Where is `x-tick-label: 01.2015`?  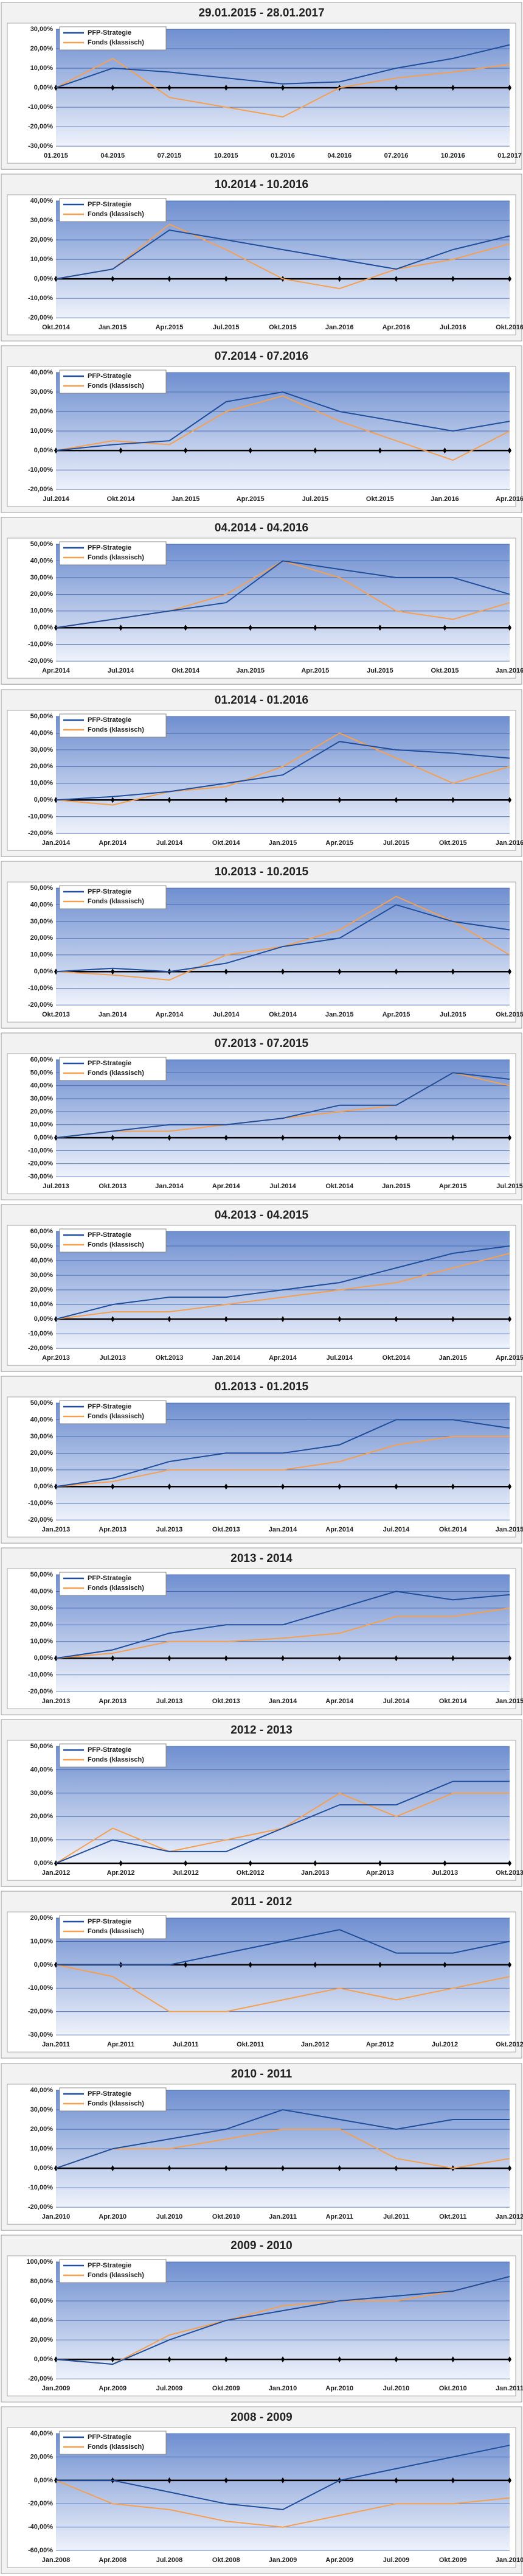 x-tick-label: 01.2015 is located at coordinates (56, 155).